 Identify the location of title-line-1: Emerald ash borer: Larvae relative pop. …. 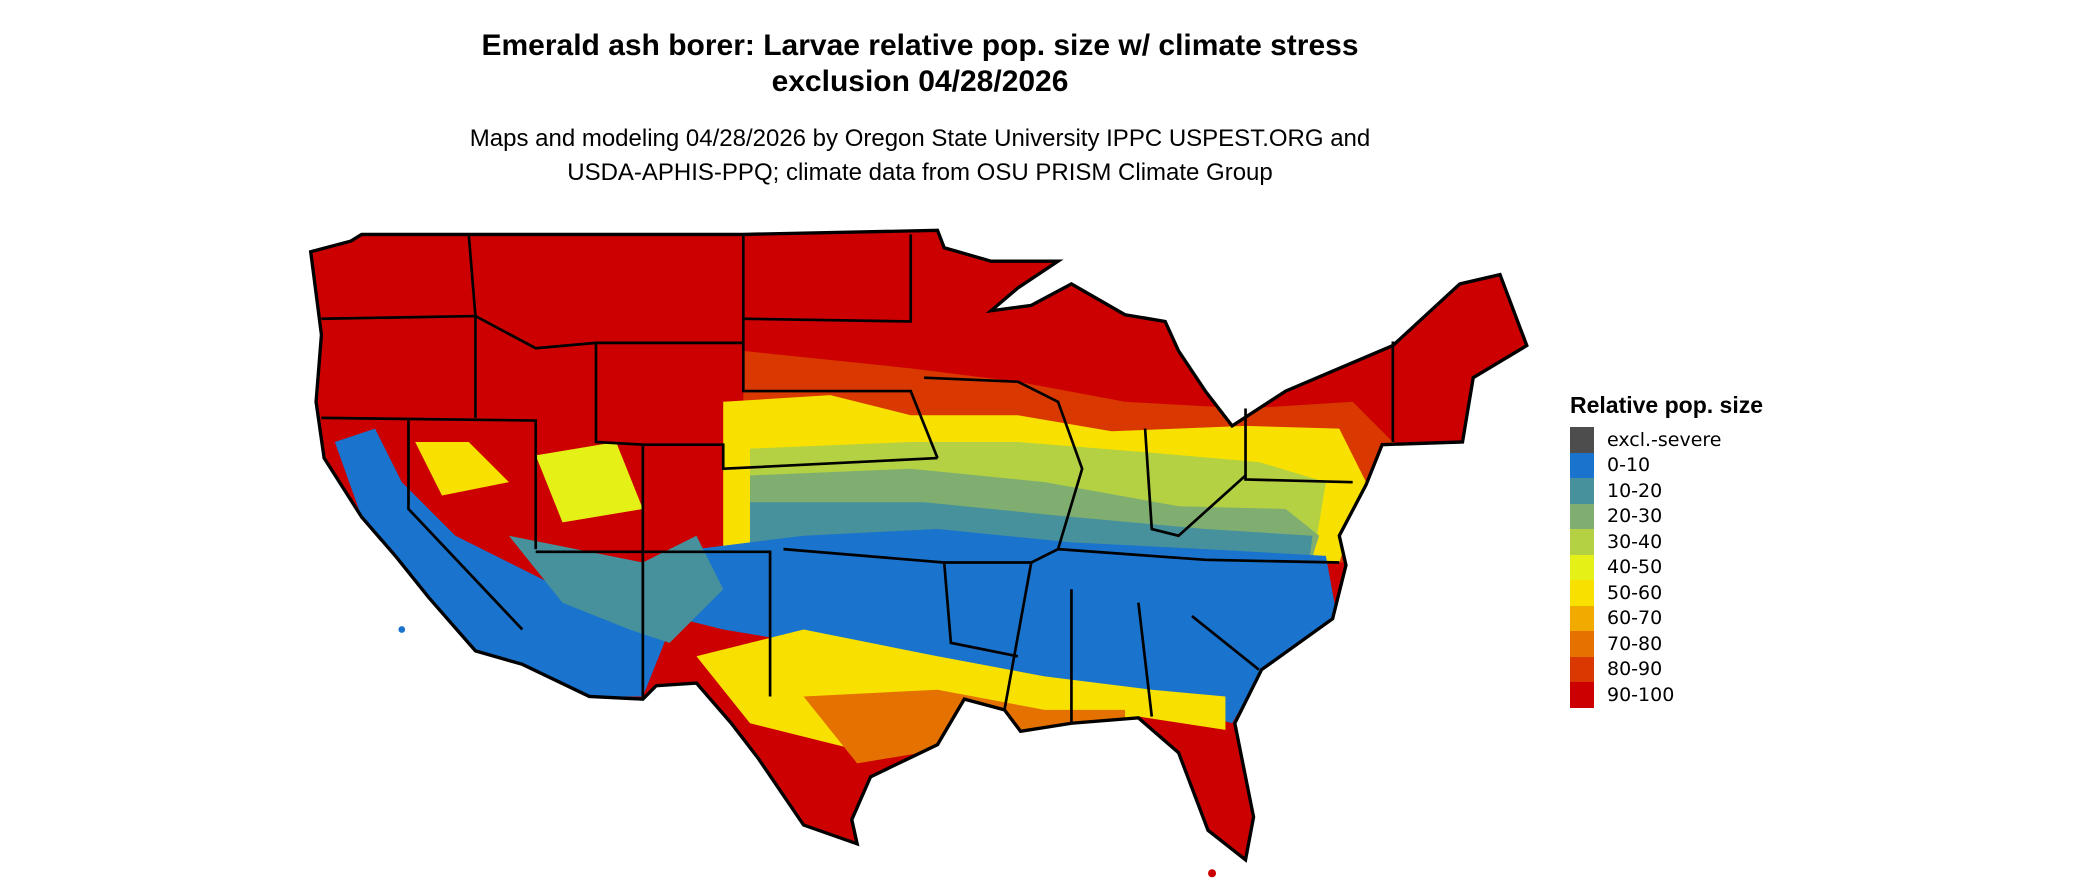
(920, 45).